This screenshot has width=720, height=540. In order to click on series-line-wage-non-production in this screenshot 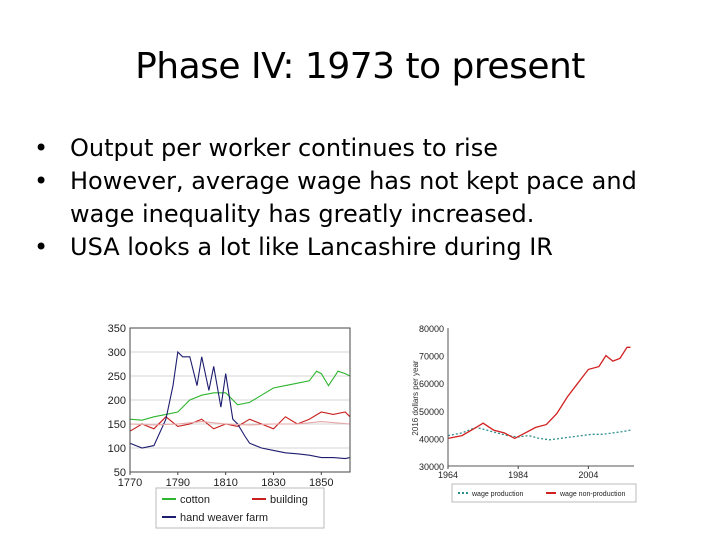, I will do `click(539, 393)`.